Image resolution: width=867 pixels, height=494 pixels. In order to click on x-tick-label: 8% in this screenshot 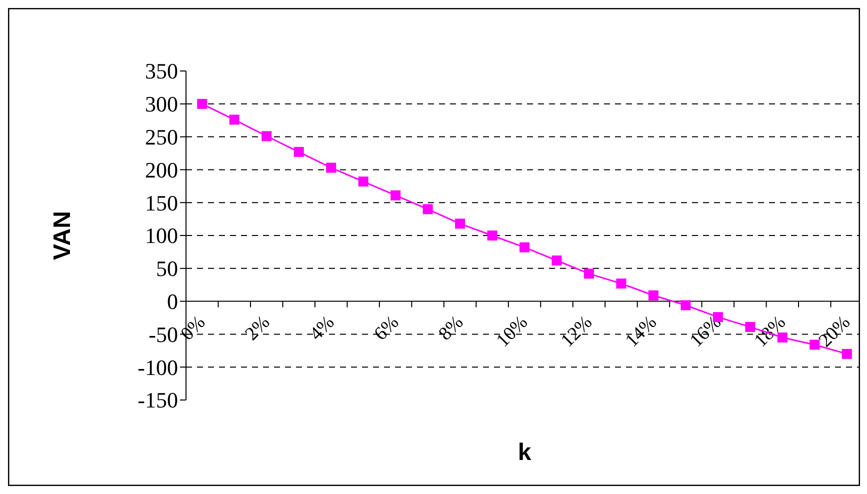, I will do `click(451, 328)`.